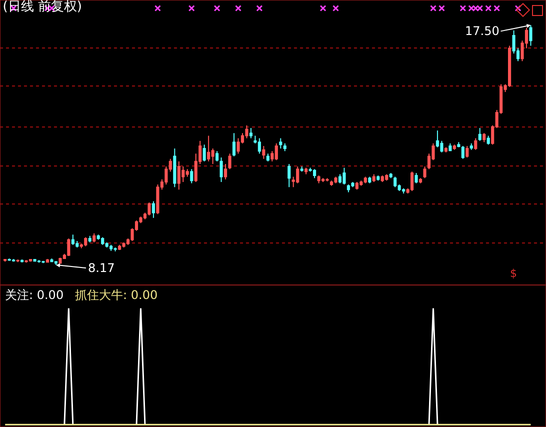 The height and width of the screenshot is (427, 546). I want to click on annotation: 17.50, so click(482, 31).